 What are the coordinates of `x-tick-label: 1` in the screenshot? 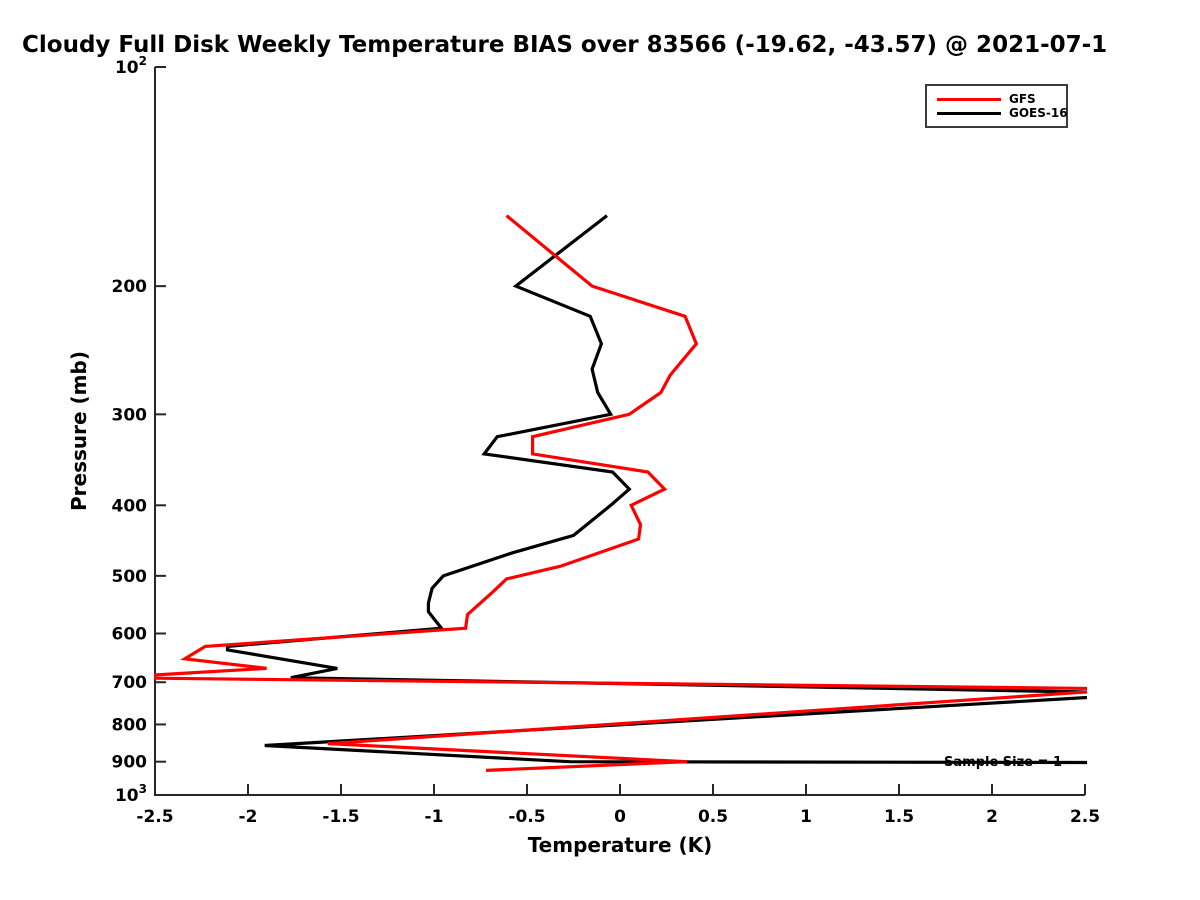 It's located at (806, 817).